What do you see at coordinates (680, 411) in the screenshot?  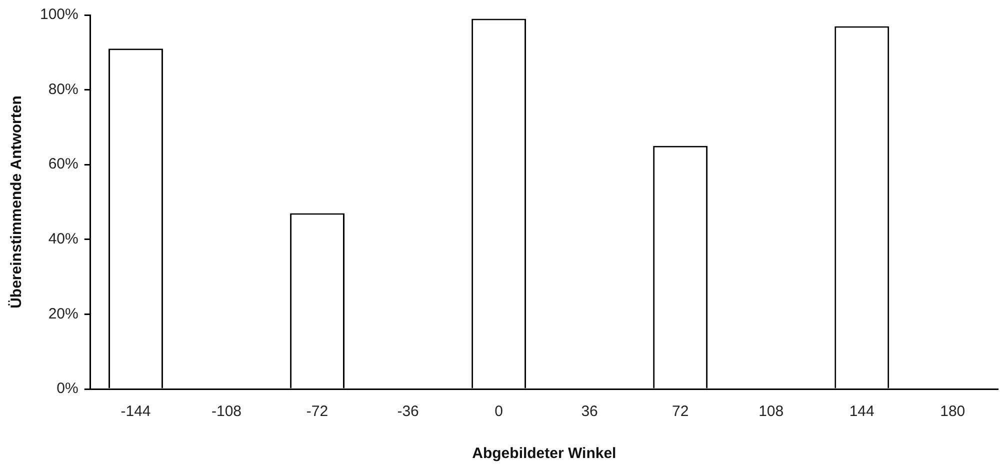 I see `x-tick-label: 72` at bounding box center [680, 411].